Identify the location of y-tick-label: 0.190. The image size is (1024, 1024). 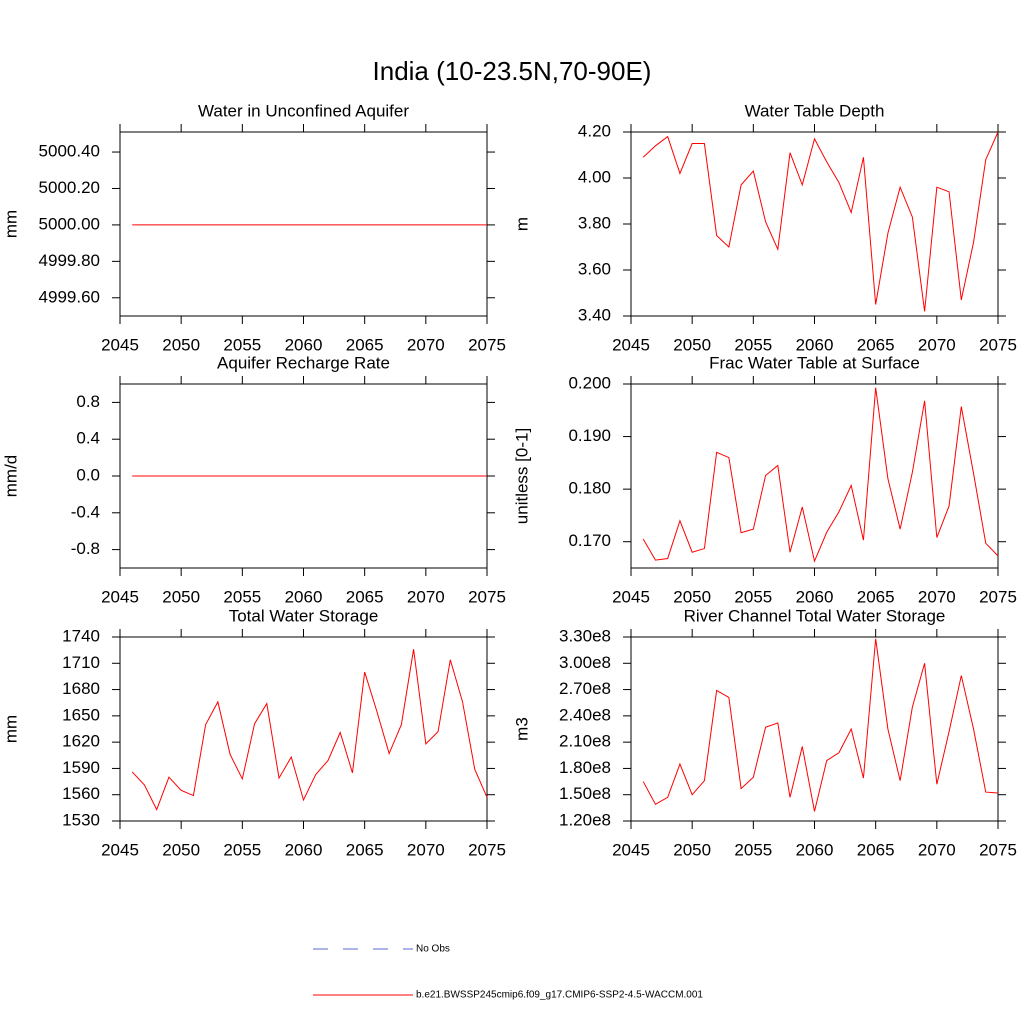
(589, 435).